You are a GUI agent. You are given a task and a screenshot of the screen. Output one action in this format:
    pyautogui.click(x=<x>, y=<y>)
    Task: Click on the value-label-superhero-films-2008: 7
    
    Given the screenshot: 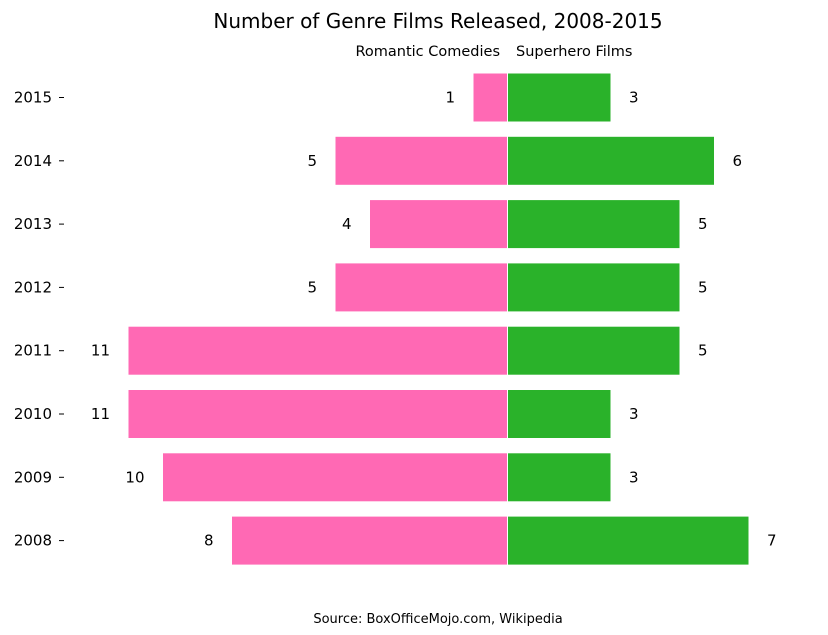 What is the action you would take?
    pyautogui.click(x=772, y=541)
    